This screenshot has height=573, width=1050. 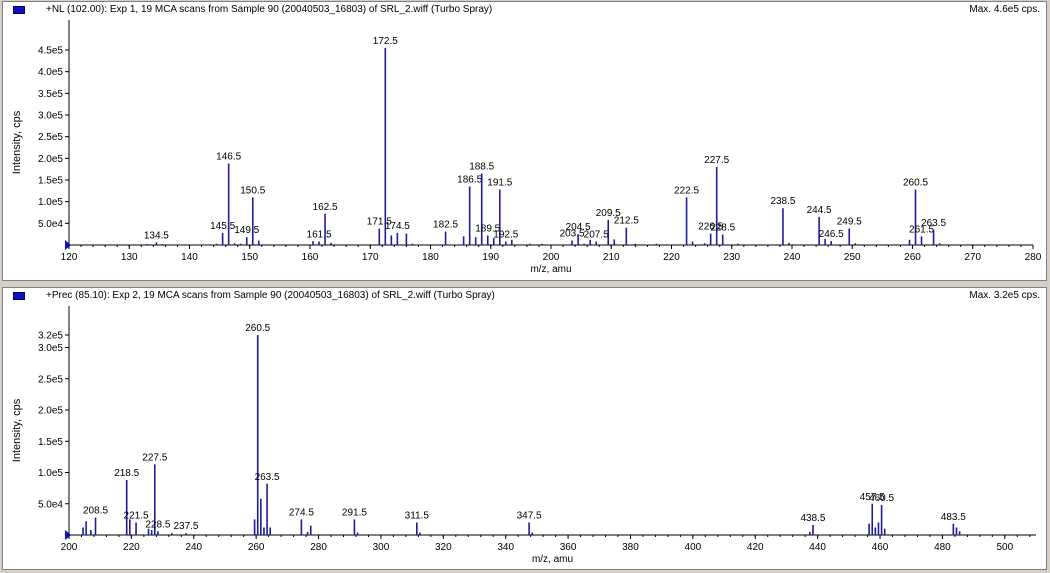 I want to click on peak-label: 134.5, so click(x=156, y=235).